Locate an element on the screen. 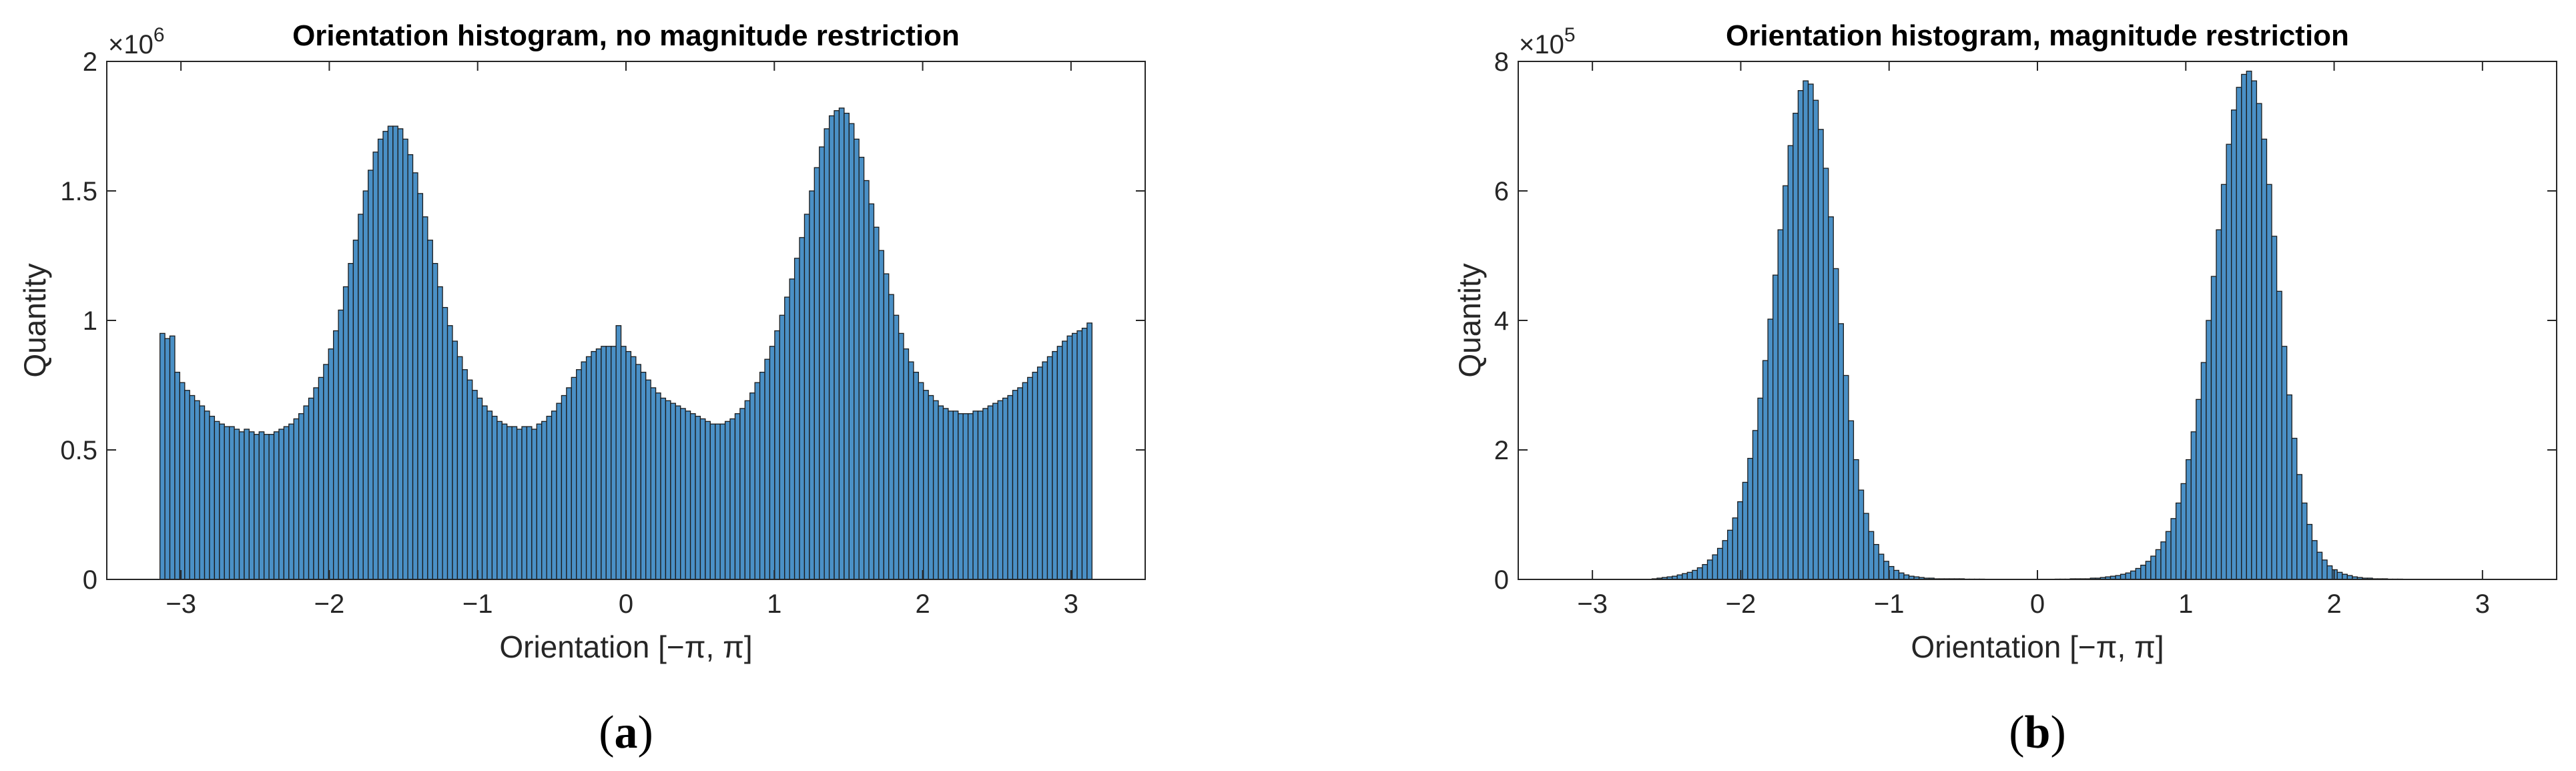  y-tick-label: 1.5 is located at coordinates (78, 191).